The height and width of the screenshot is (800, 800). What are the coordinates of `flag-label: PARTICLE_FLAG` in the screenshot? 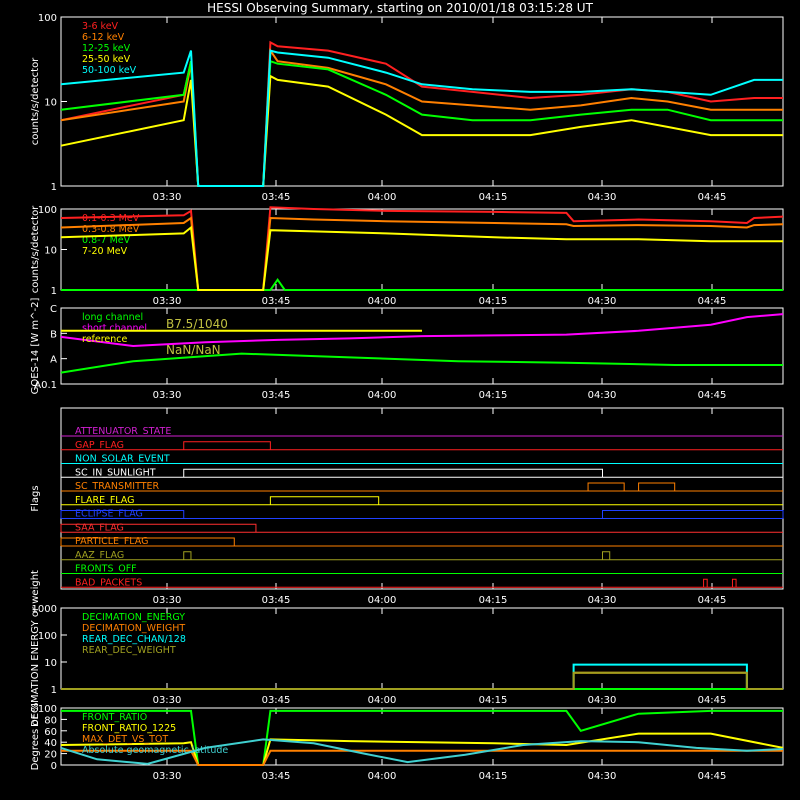 It's located at (111, 541).